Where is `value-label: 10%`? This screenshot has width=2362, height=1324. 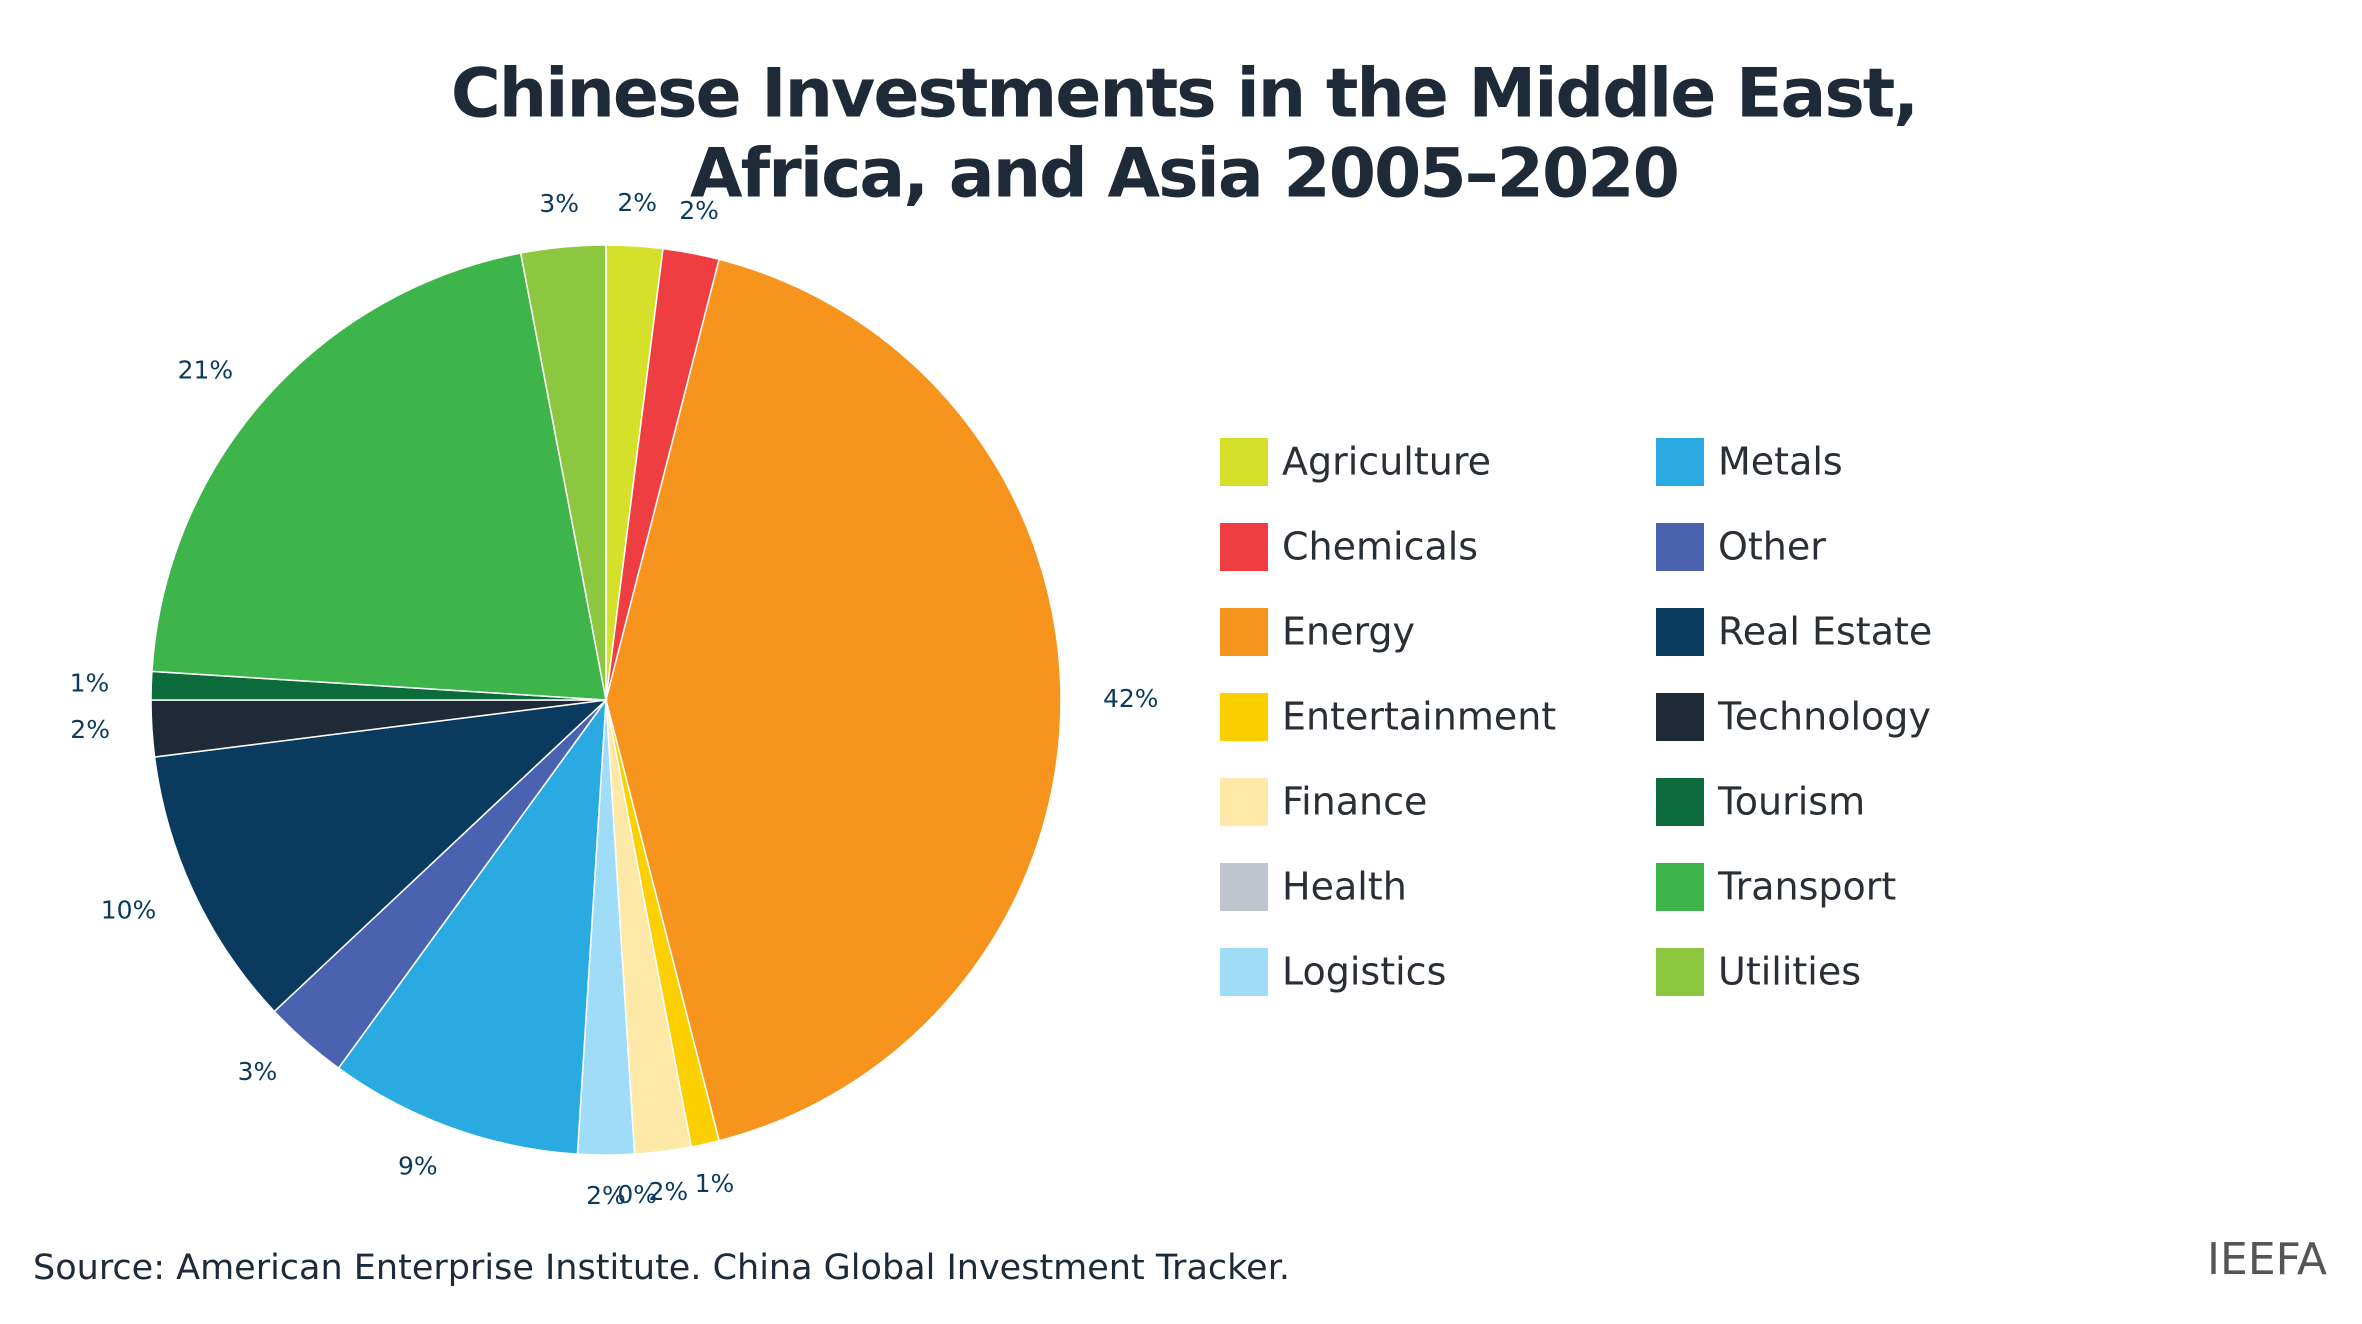 value-label: 10% is located at coordinates (129, 910).